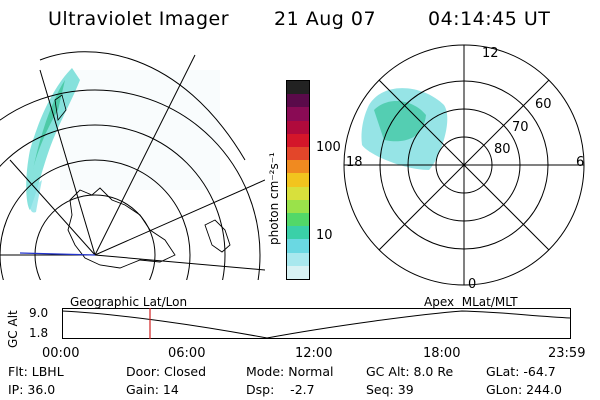 This screenshot has height=400, width=600. What do you see at coordinates (580, 162) in the screenshot?
I see `mlt-label-6: 6` at bounding box center [580, 162].